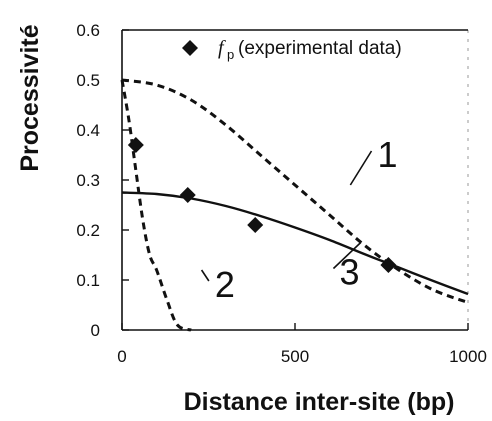  I want to click on y-tick-label: 0.6, so click(88, 30).